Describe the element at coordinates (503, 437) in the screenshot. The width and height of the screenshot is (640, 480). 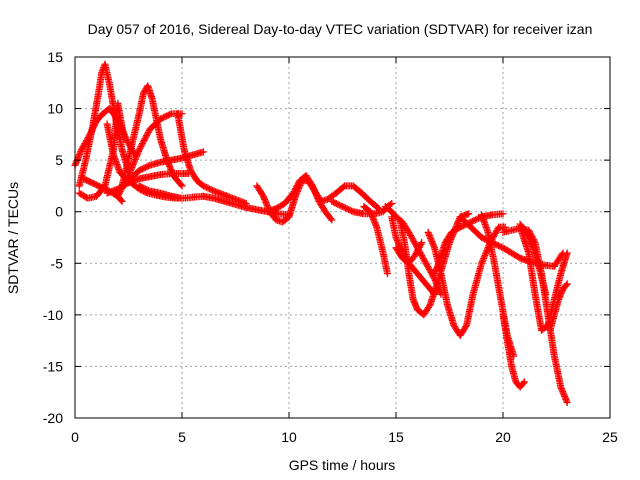
I see `x-tick-label: 20` at that location.